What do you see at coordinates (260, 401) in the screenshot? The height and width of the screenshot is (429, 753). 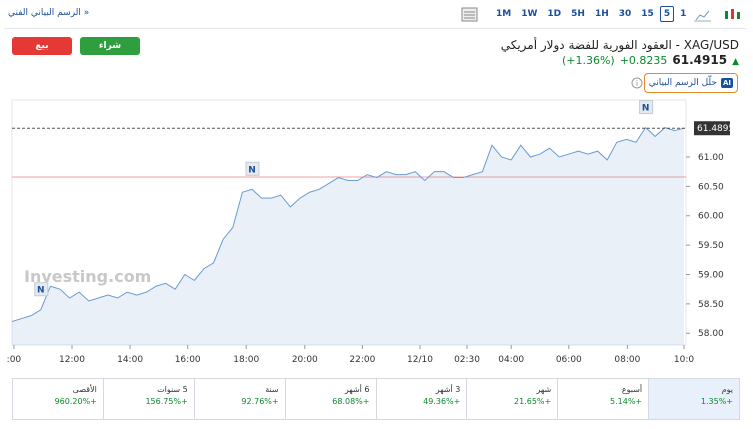 I see `period-change: +92.76%` at bounding box center [260, 401].